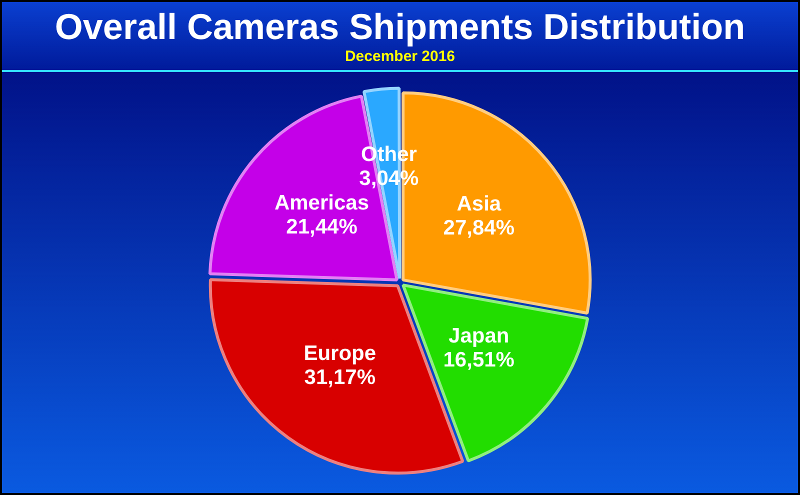 This screenshot has width=800, height=495. Describe the element at coordinates (479, 360) in the screenshot. I see `data-label: 16,51%` at that location.